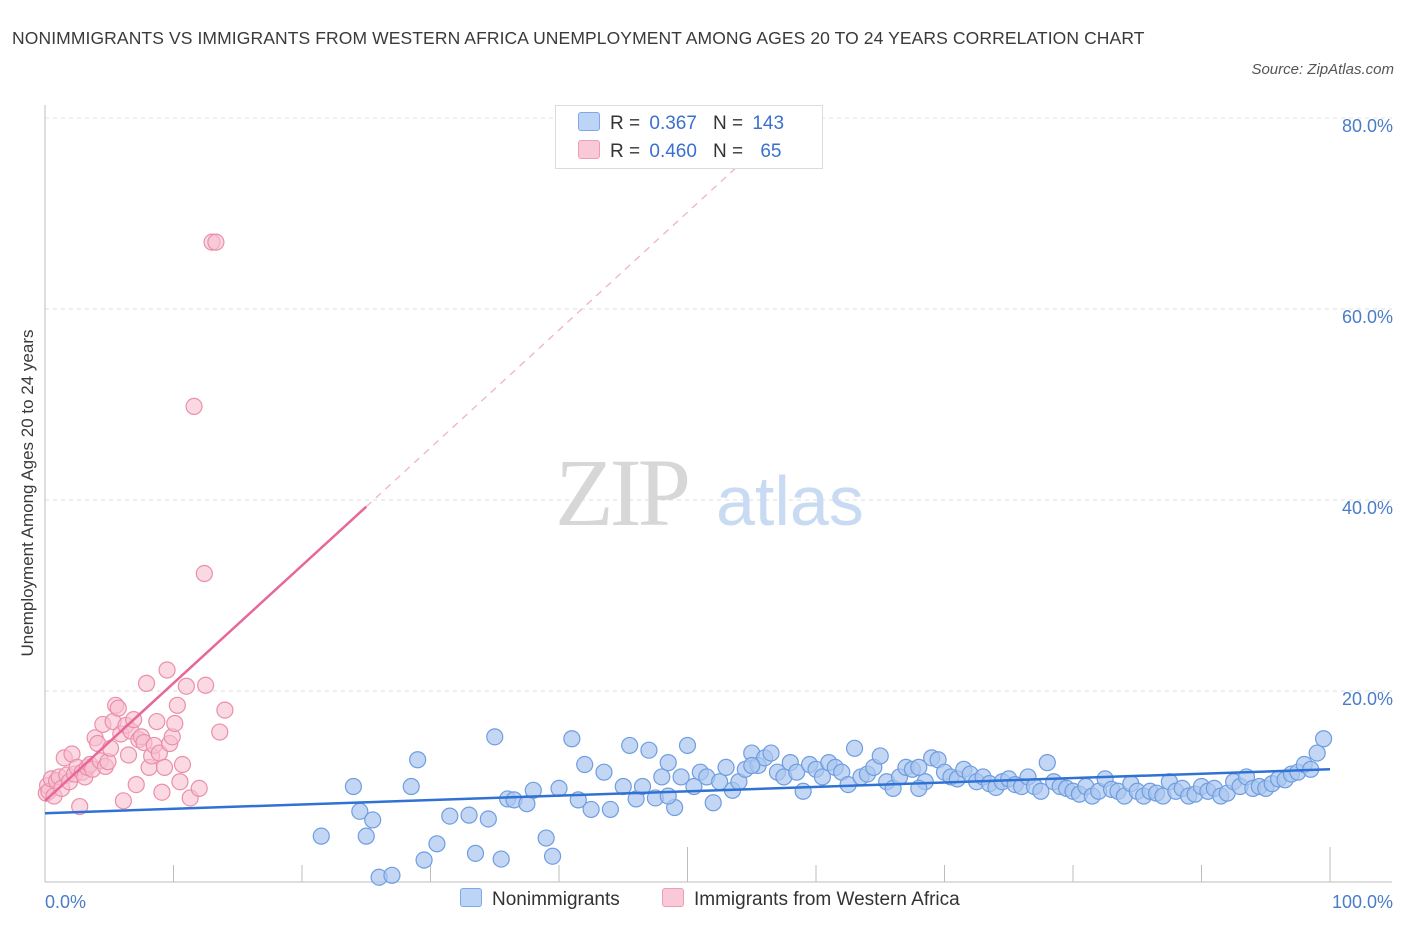 The image size is (1406, 930). I want to click on legend-n-value: 65, so click(771, 151).